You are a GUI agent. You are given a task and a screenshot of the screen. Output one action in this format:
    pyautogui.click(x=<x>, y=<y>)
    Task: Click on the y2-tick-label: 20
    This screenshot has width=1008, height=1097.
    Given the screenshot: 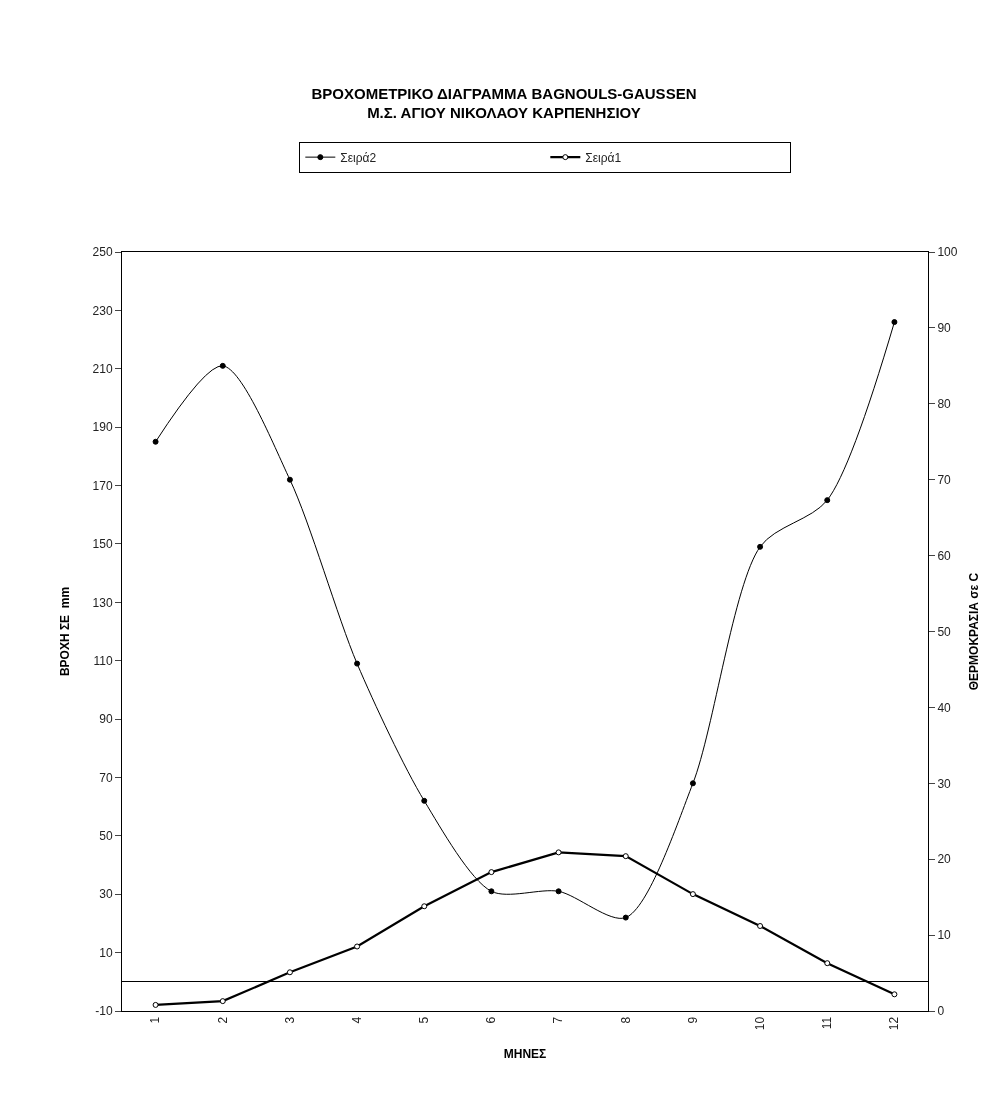 What is the action you would take?
    pyautogui.click(x=944, y=859)
    